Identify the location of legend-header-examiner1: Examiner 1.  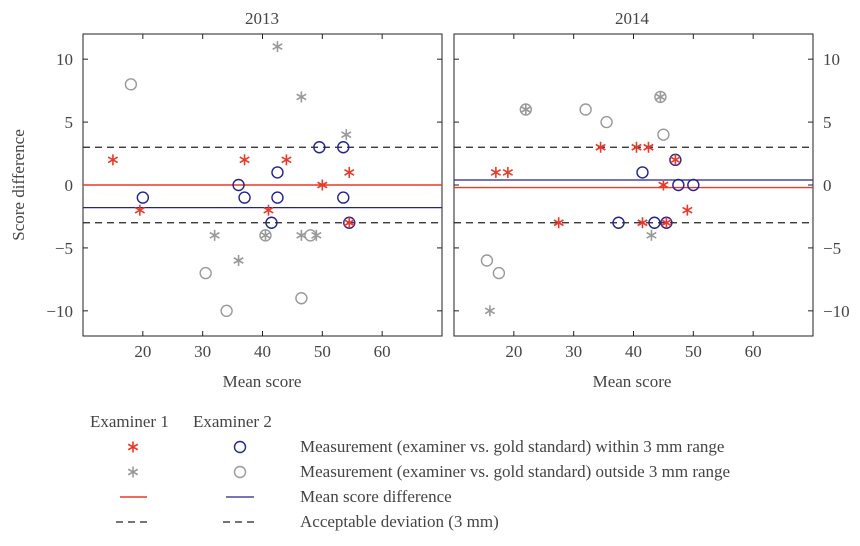
(129, 421).